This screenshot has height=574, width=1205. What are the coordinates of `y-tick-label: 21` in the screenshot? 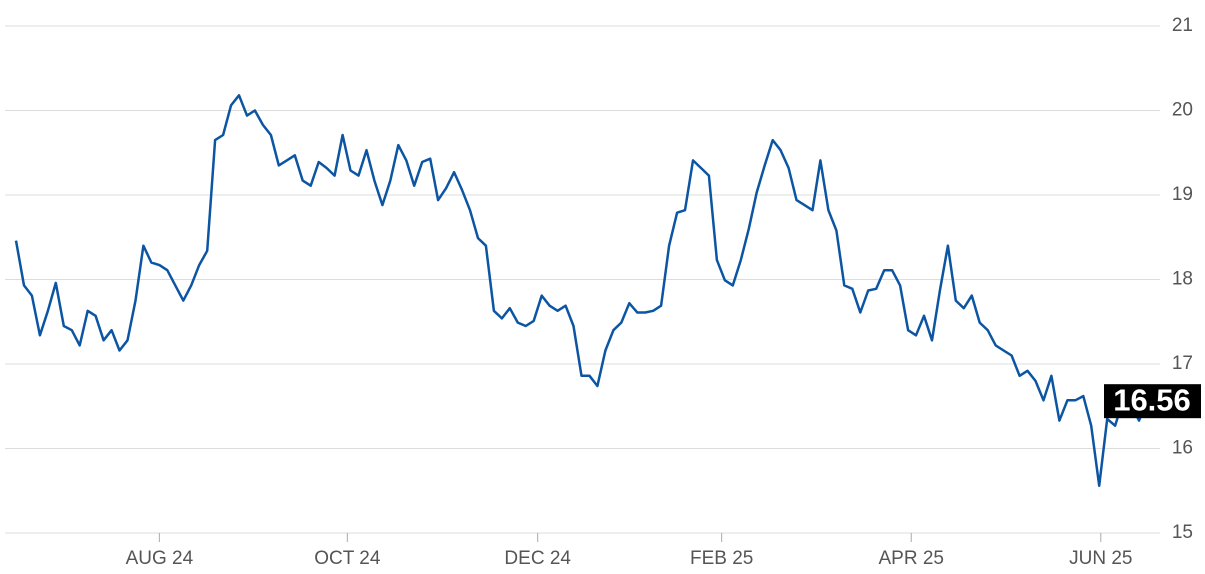 It's located at (1182, 25).